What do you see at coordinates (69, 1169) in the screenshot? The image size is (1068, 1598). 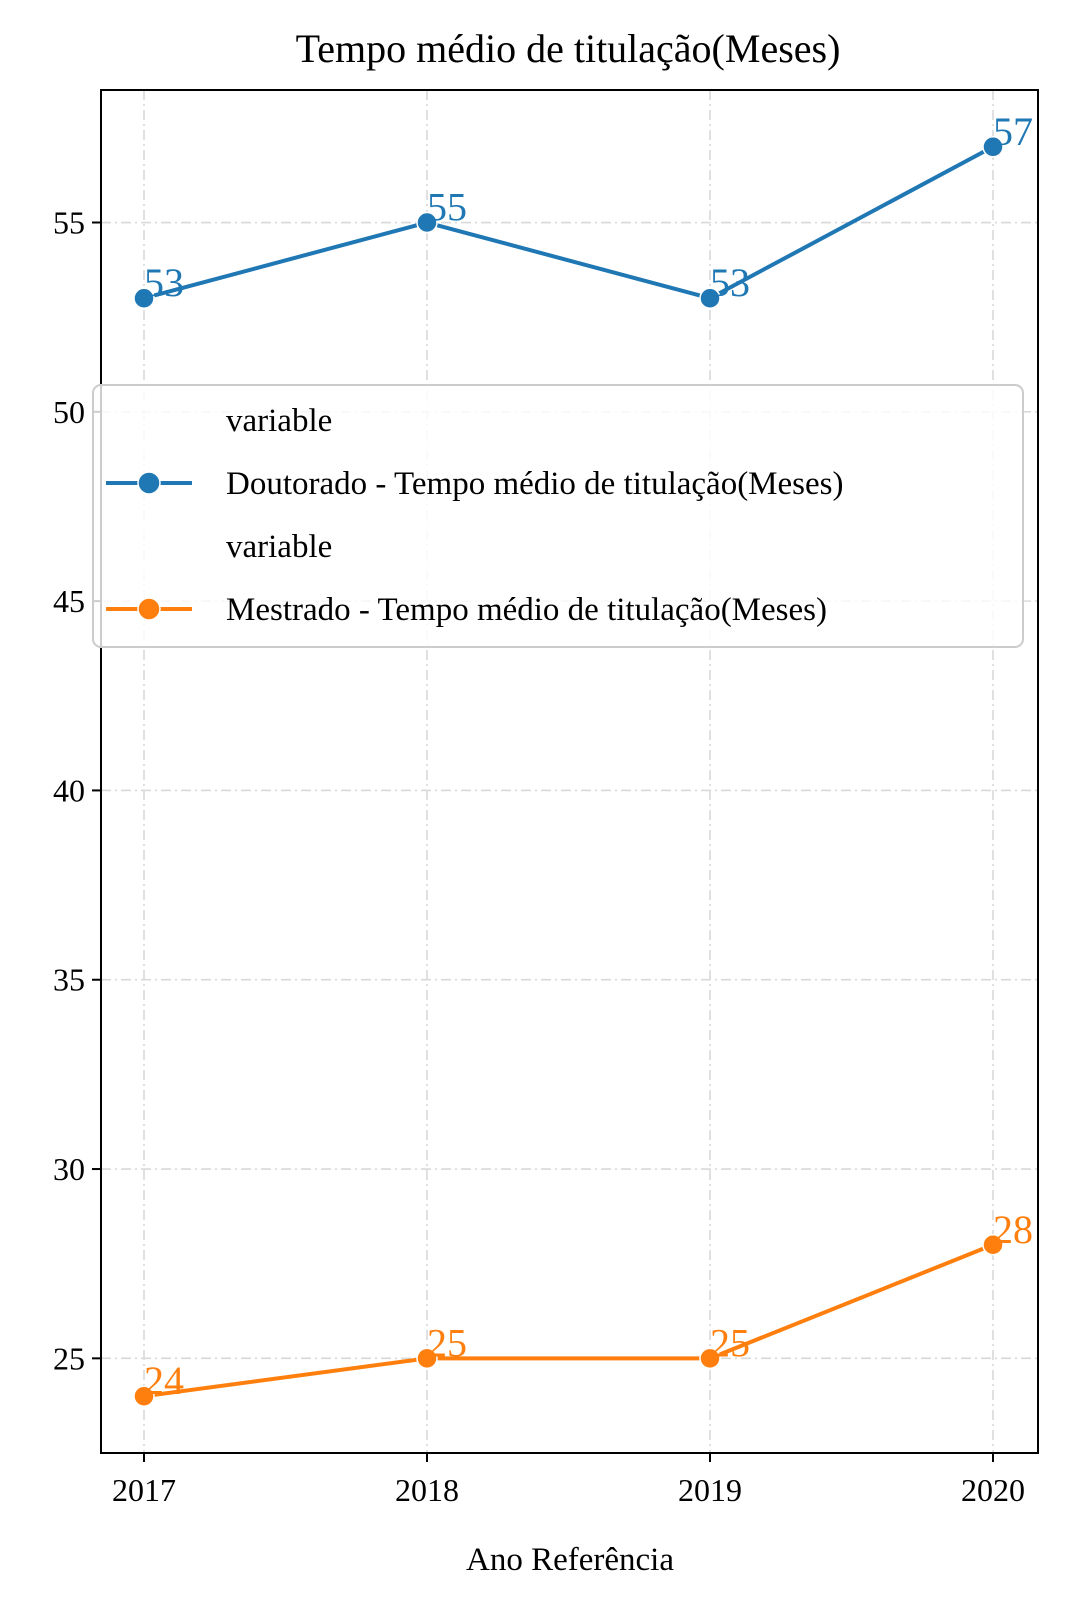 I see `y-tick-label: 30` at bounding box center [69, 1169].